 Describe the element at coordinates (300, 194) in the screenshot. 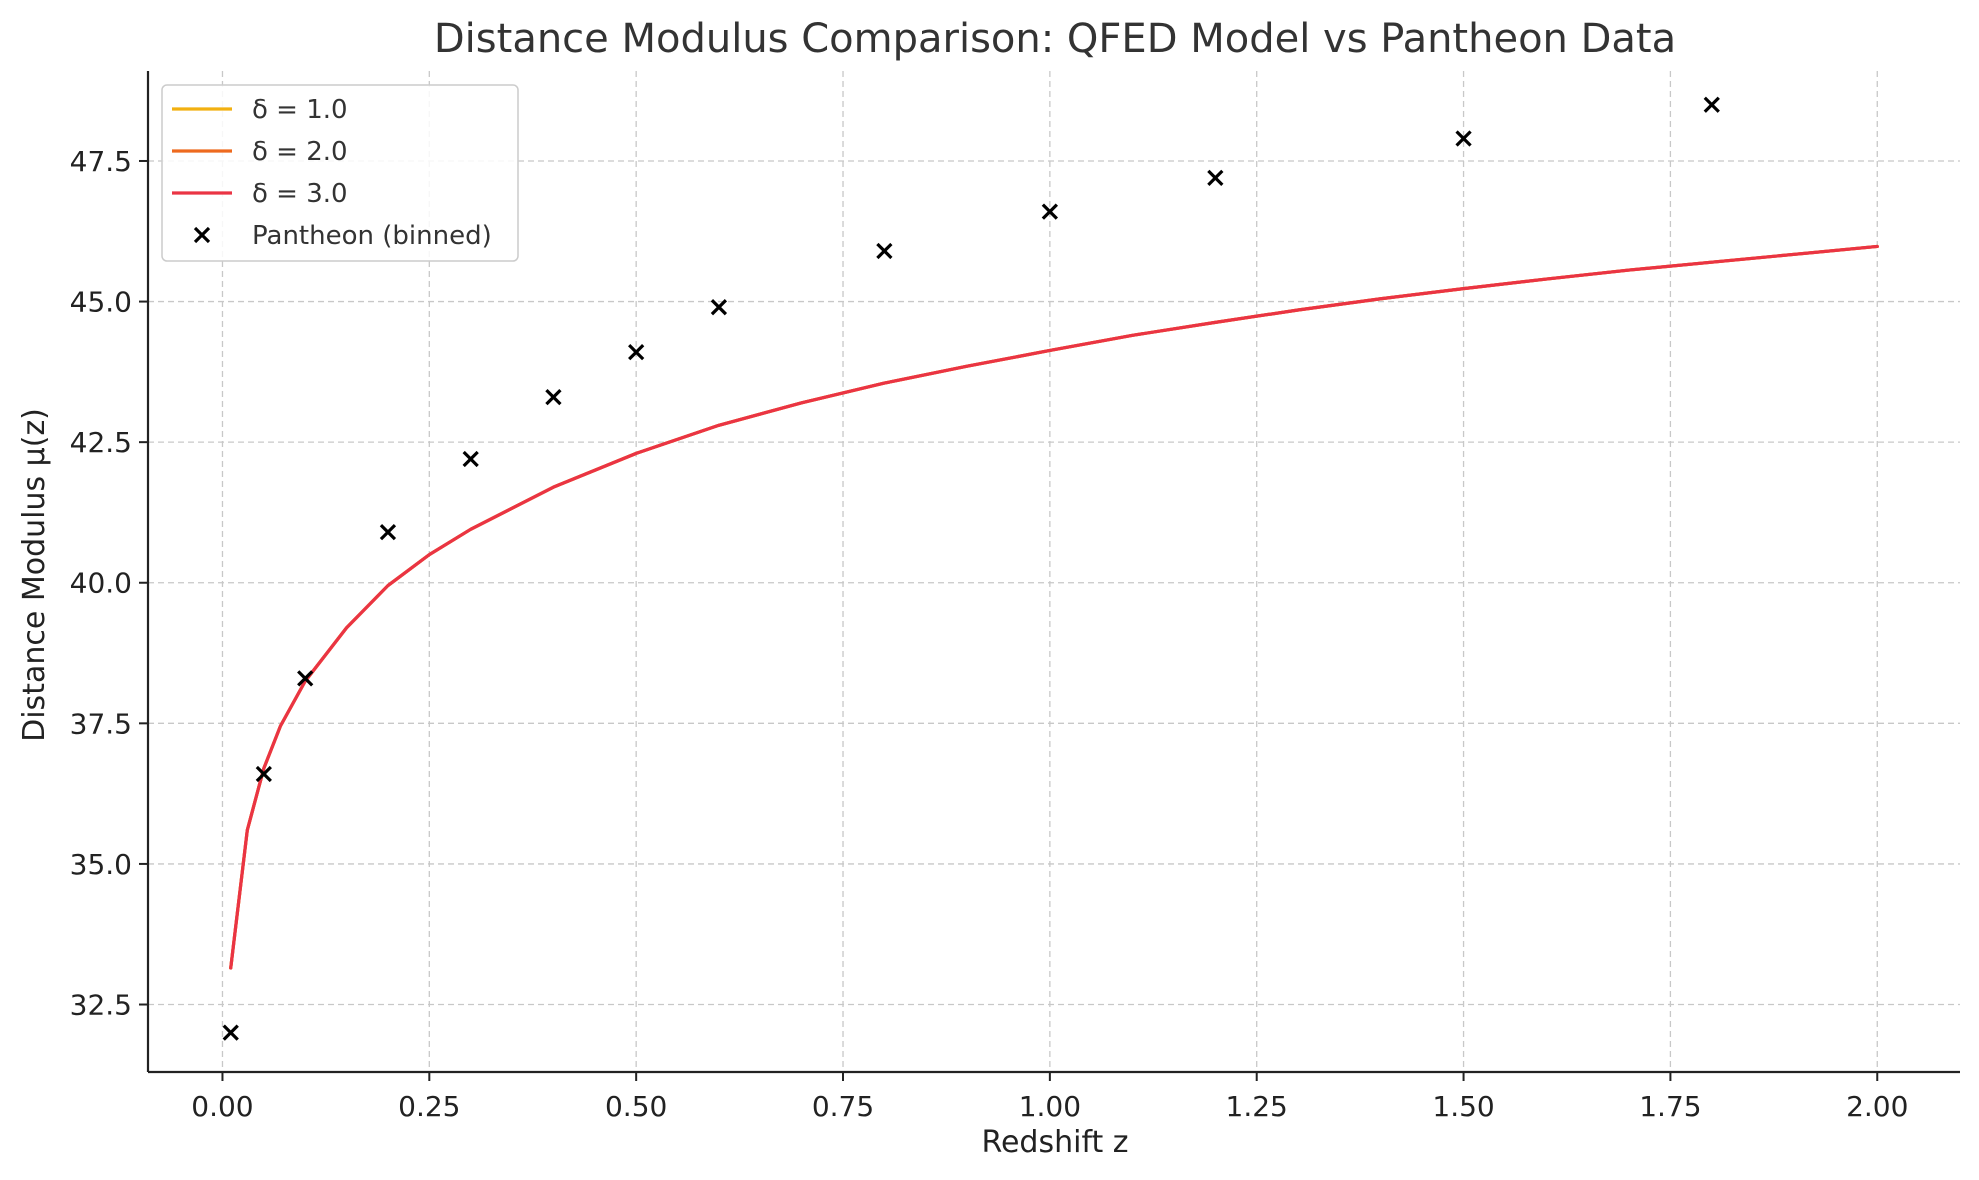

I see `legend-label: δ = 3.0` at that location.